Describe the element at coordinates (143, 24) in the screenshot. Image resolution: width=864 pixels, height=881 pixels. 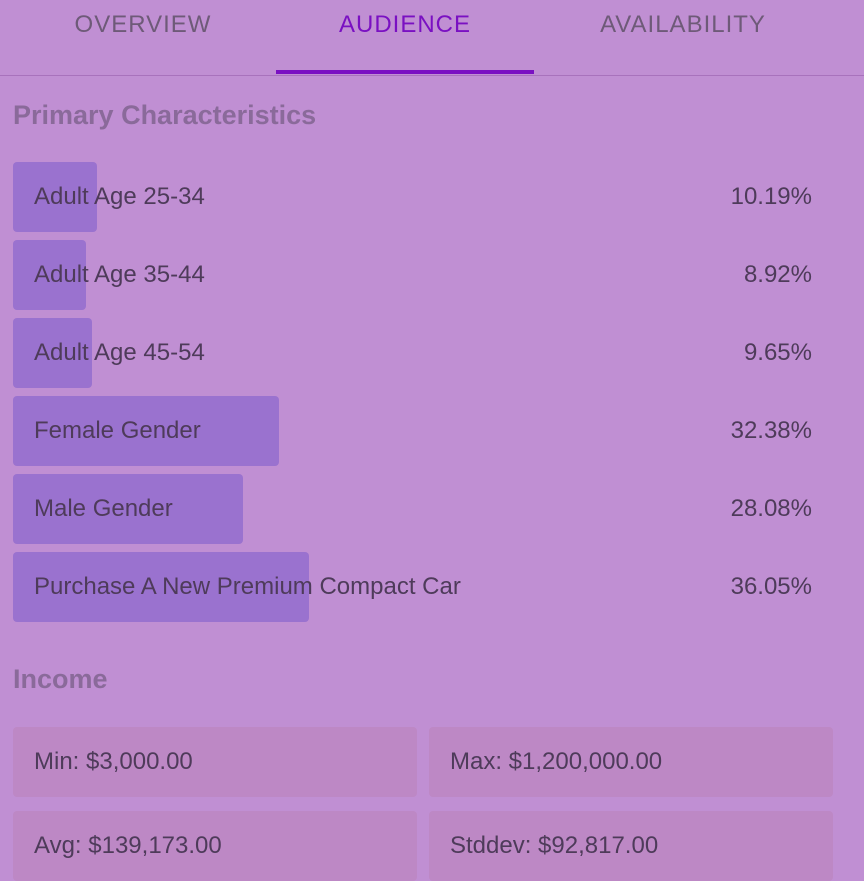
I see `tab-overview: OVERVIEW` at that location.